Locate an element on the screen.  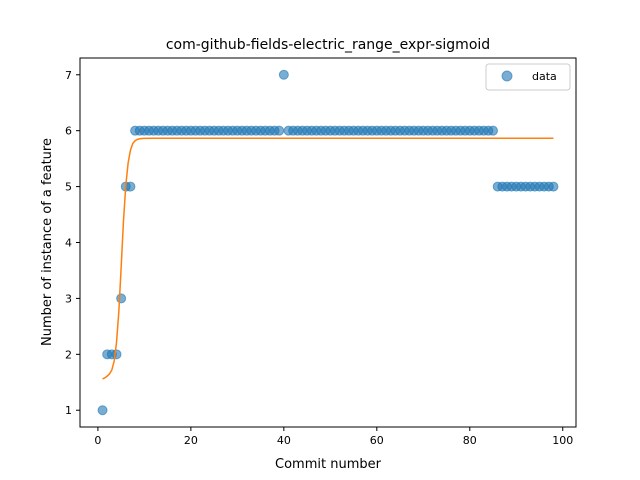
y-tick-label: 7 is located at coordinates (68, 75).